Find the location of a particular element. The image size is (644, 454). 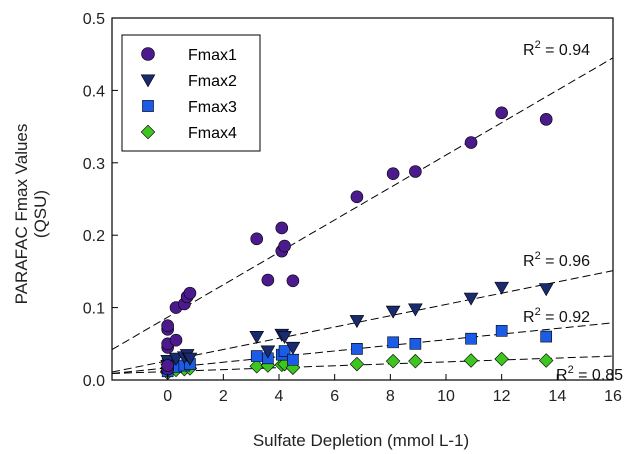

r-squared-label-fmax3: R2 = 0.92 is located at coordinates (556, 316).